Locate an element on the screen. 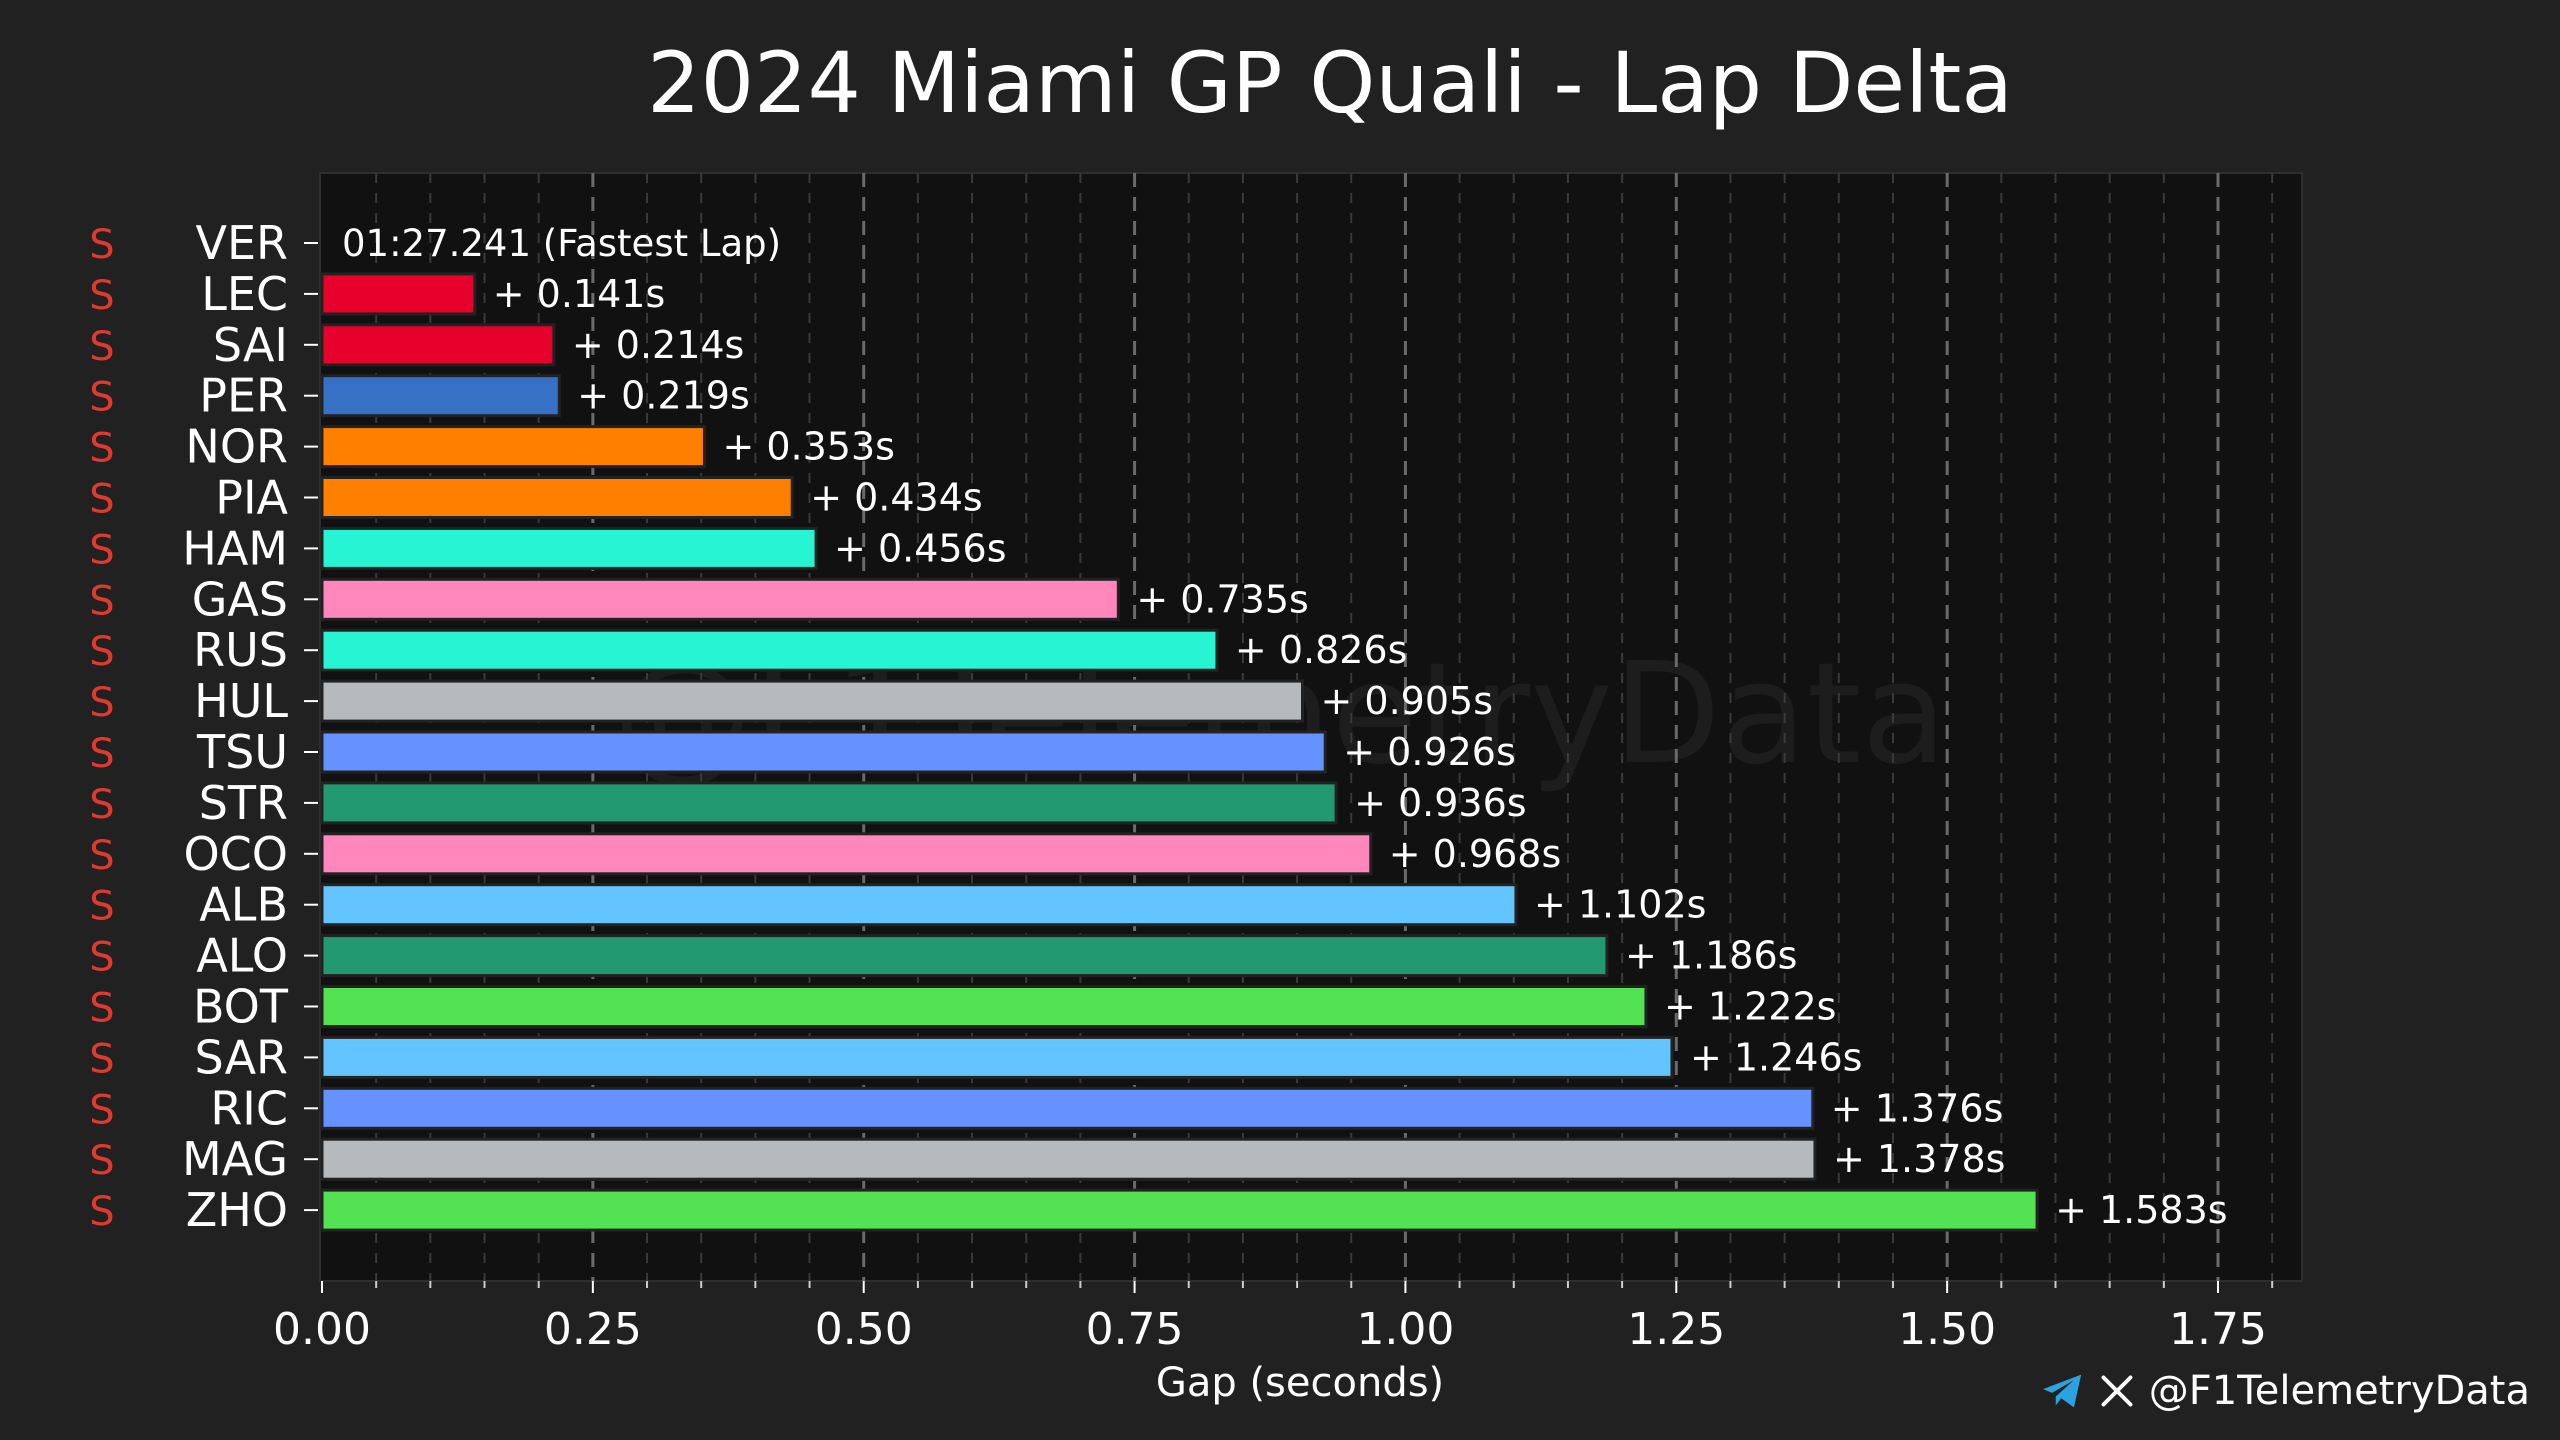 This screenshot has height=1440, width=2560. data-label-hul: + 0.905s is located at coordinates (1407, 701).